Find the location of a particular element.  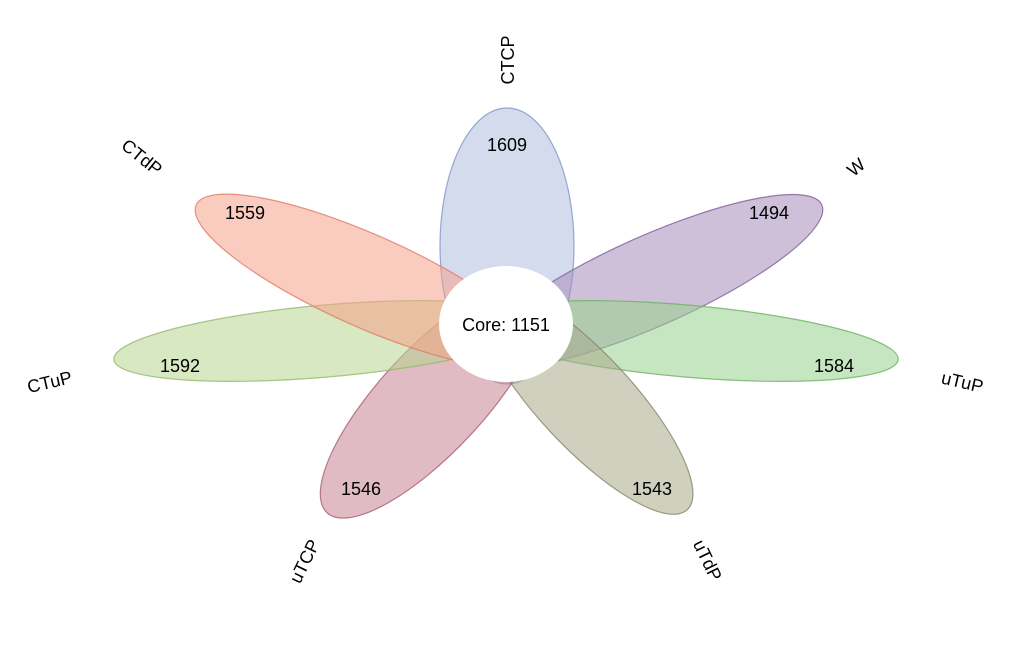

sample-label-ctup: CTuP is located at coordinates (49, 382).